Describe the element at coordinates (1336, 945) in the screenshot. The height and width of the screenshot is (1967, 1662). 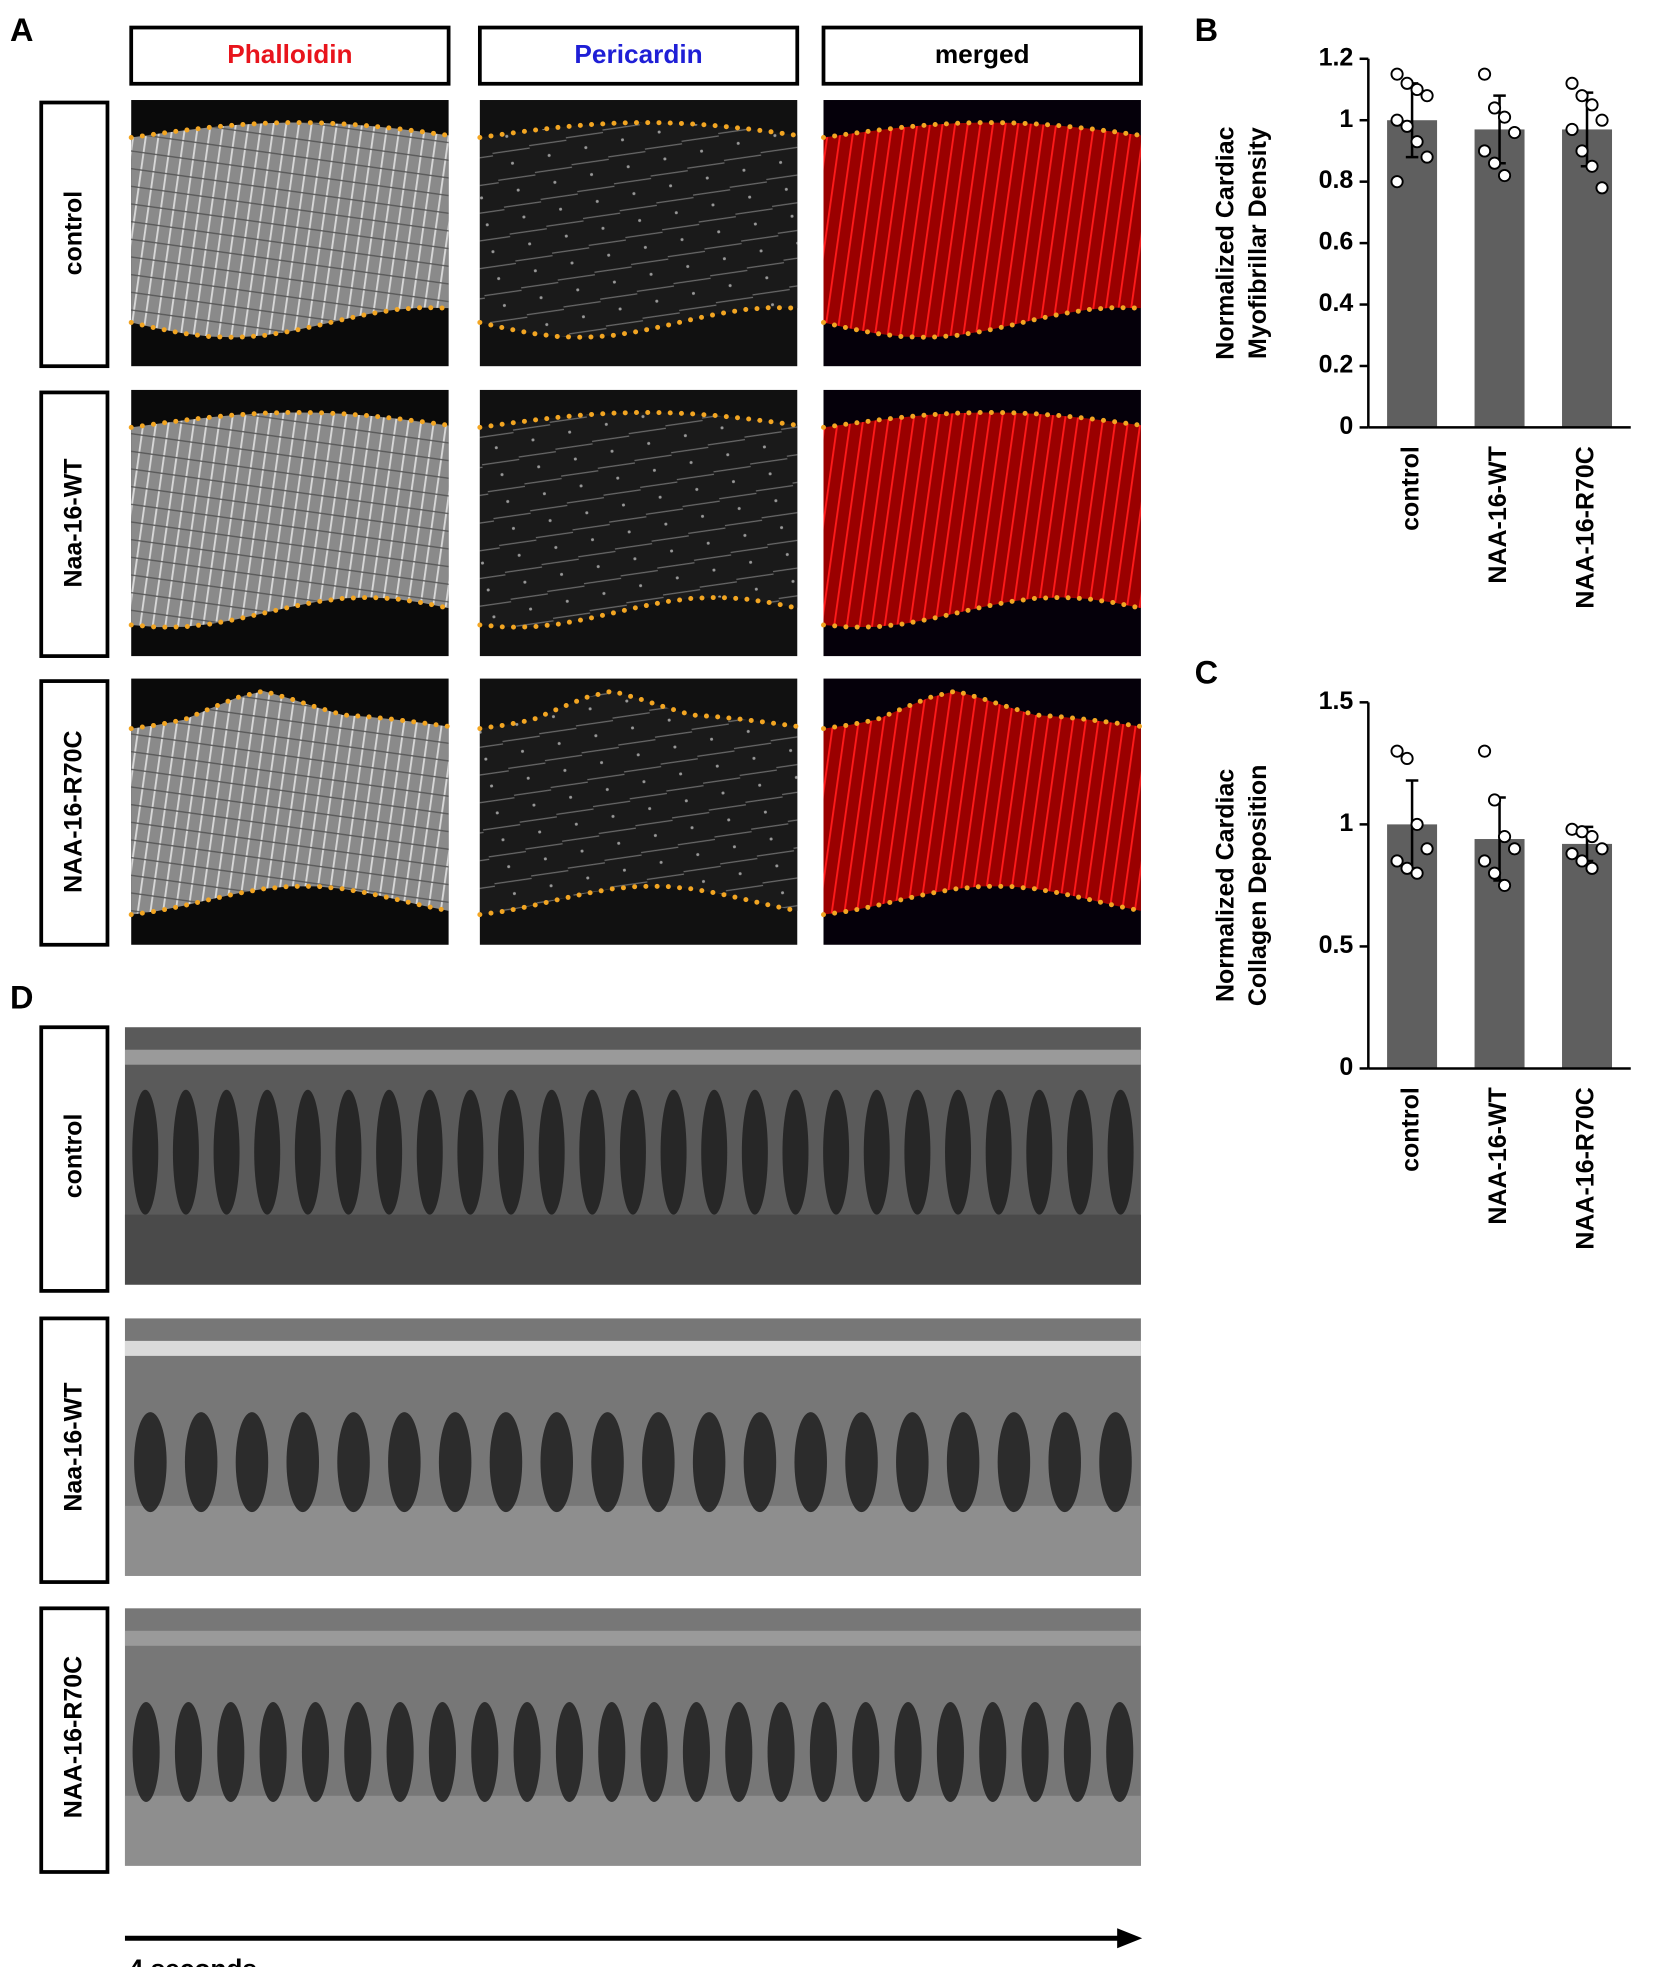
I see `y-tick-label: 0.5` at that location.